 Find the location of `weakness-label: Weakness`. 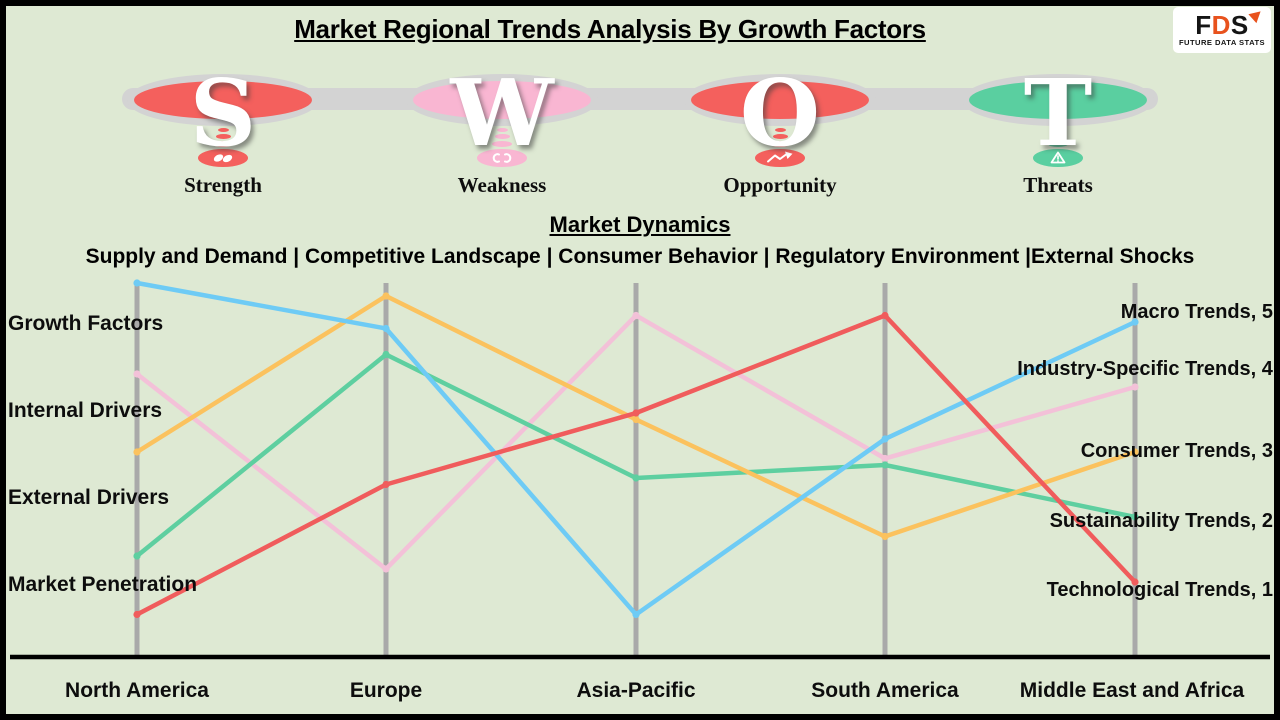

weakness-label: Weakness is located at coordinates (502, 185).